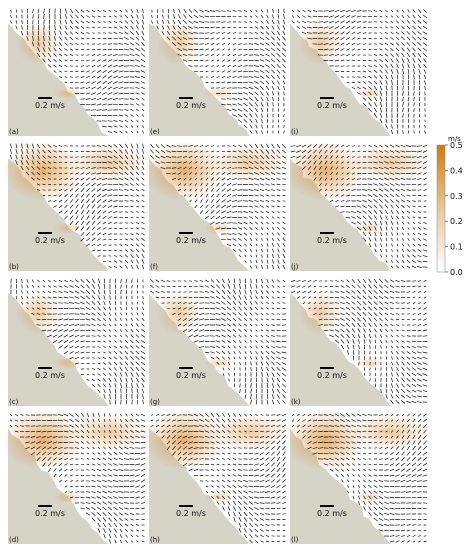  I want to click on panel: 0.2 m/s (a), so click(77, 72).